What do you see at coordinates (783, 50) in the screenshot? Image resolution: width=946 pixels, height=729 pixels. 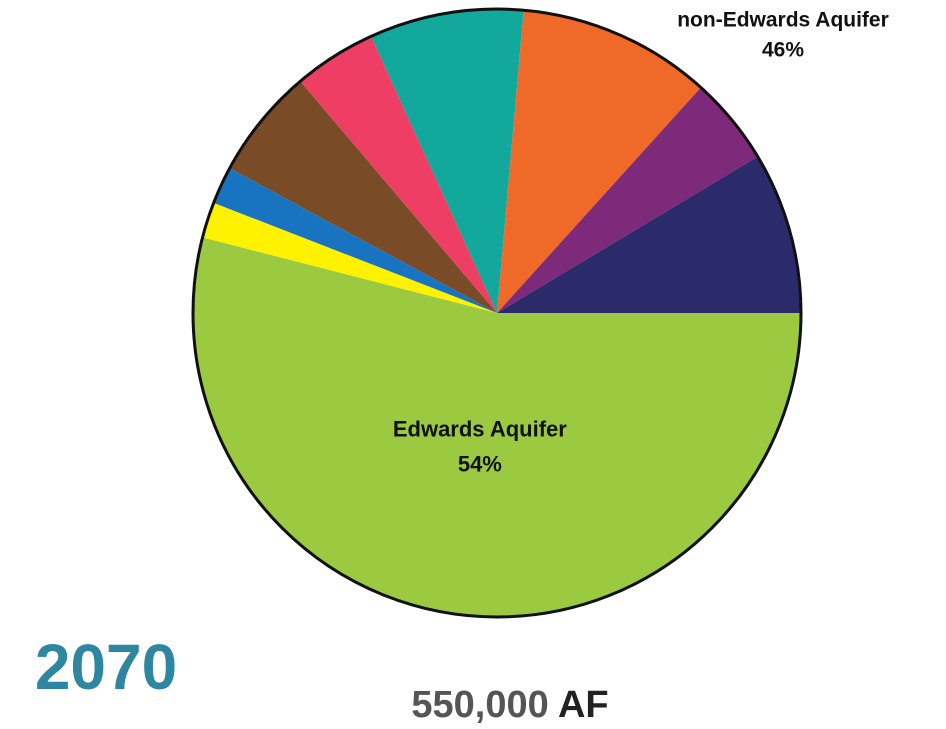 I see `group-value: 46%` at bounding box center [783, 50].